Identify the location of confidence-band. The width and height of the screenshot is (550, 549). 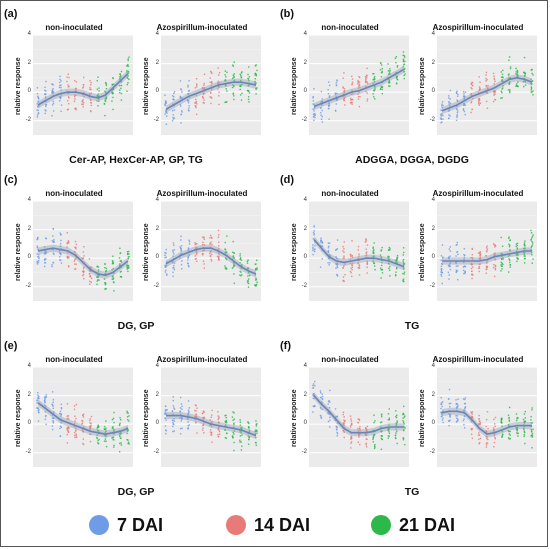
(359, 414).